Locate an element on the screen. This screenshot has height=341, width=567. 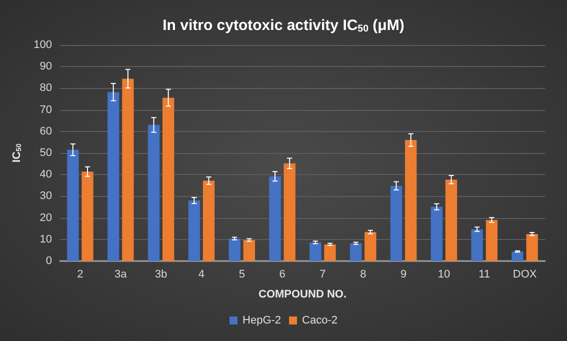
y-tick-label: 40 is located at coordinates (46, 174).